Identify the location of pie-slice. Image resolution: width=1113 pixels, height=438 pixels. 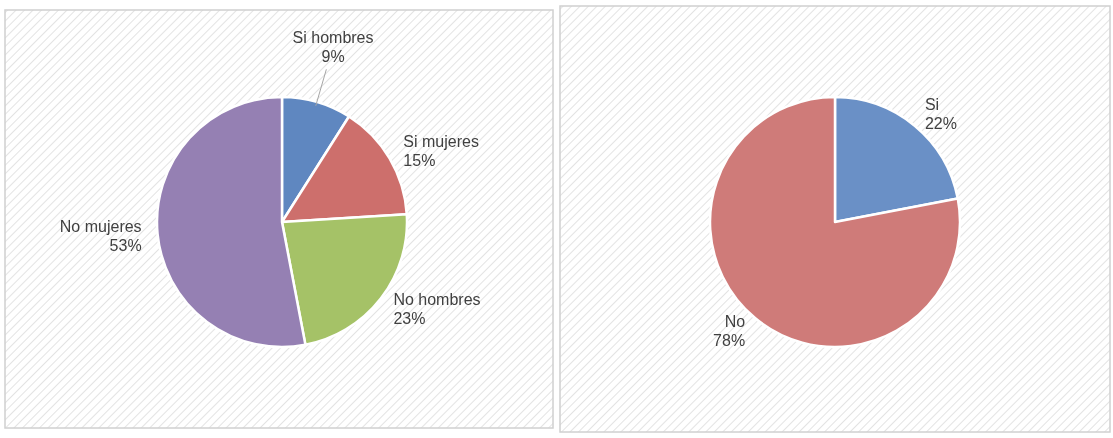
(835, 222).